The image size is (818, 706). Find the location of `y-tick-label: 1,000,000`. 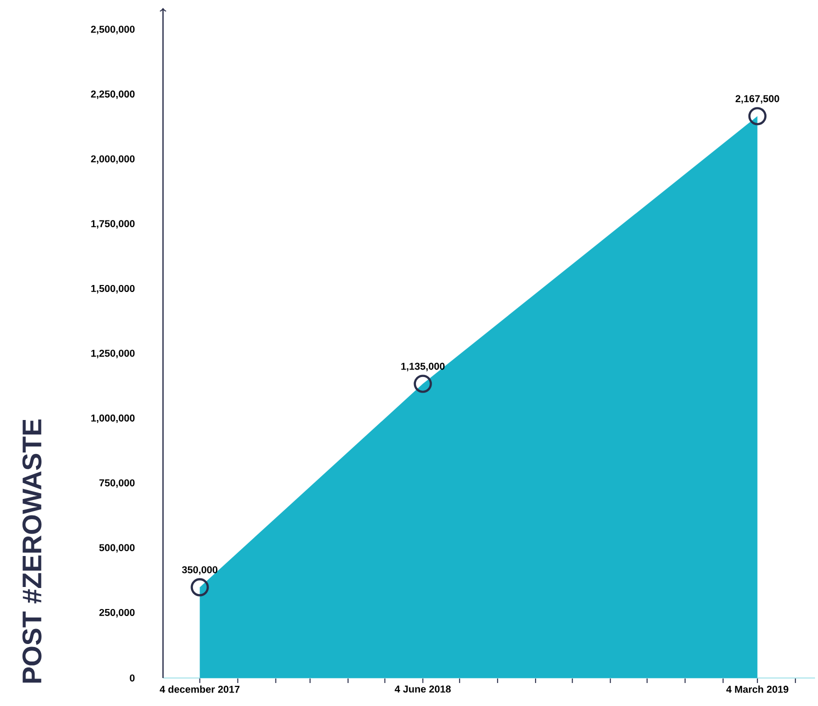

y-tick-label: 1,000,000 is located at coordinates (113, 419).